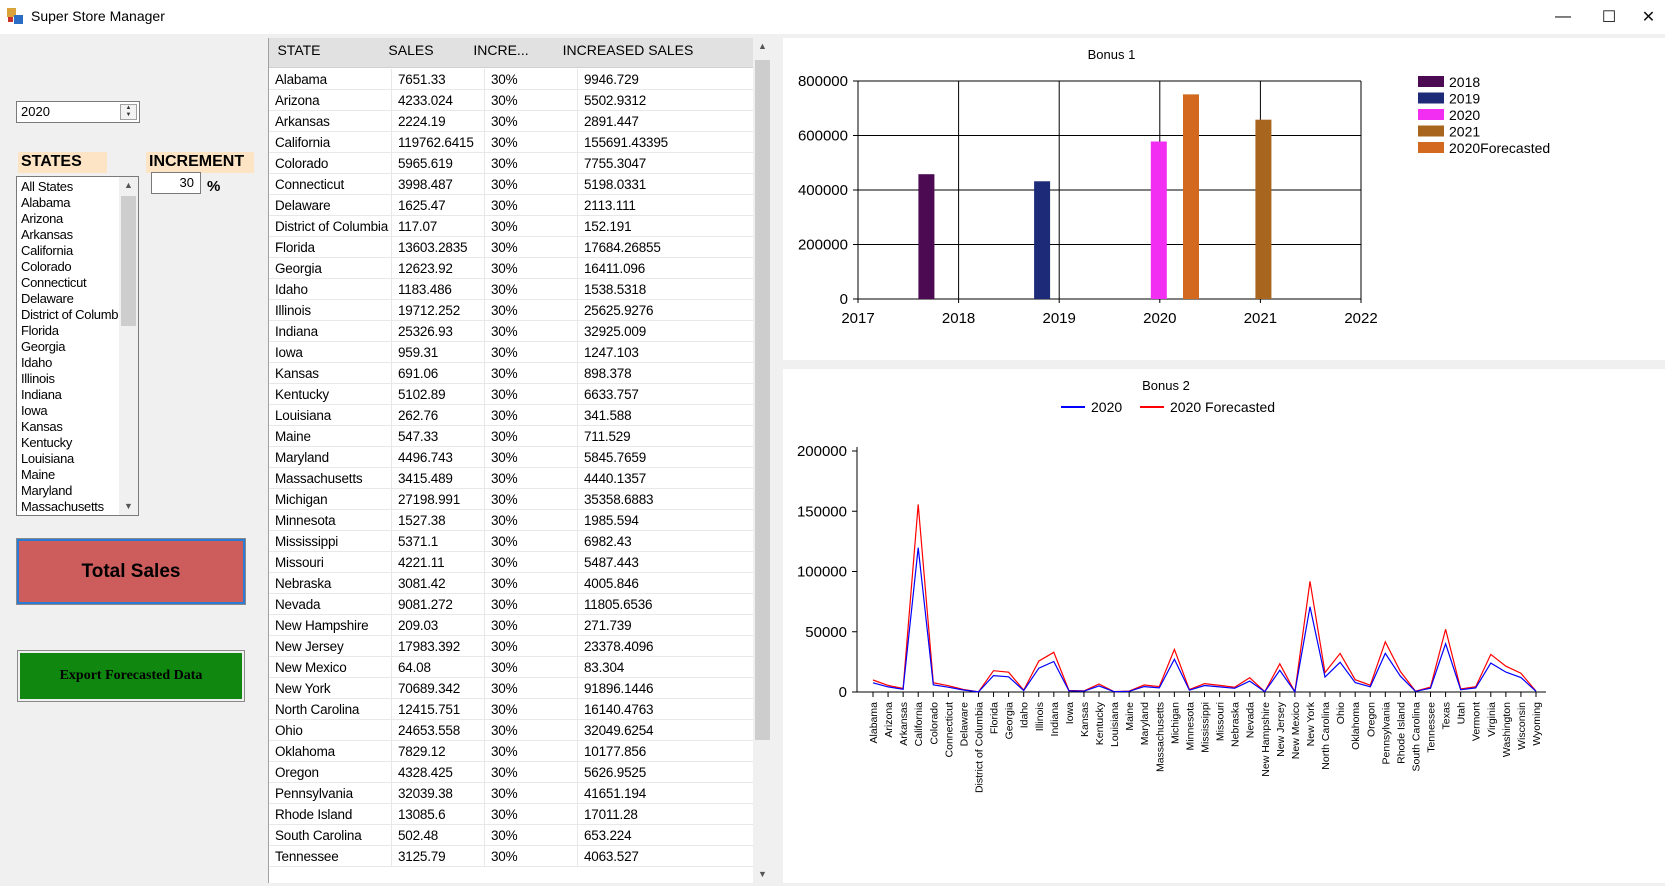 Image resolution: width=1665 pixels, height=886 pixels. Describe the element at coordinates (71, 314) in the screenshot. I see `states-list-item: District of Columbia` at that location.